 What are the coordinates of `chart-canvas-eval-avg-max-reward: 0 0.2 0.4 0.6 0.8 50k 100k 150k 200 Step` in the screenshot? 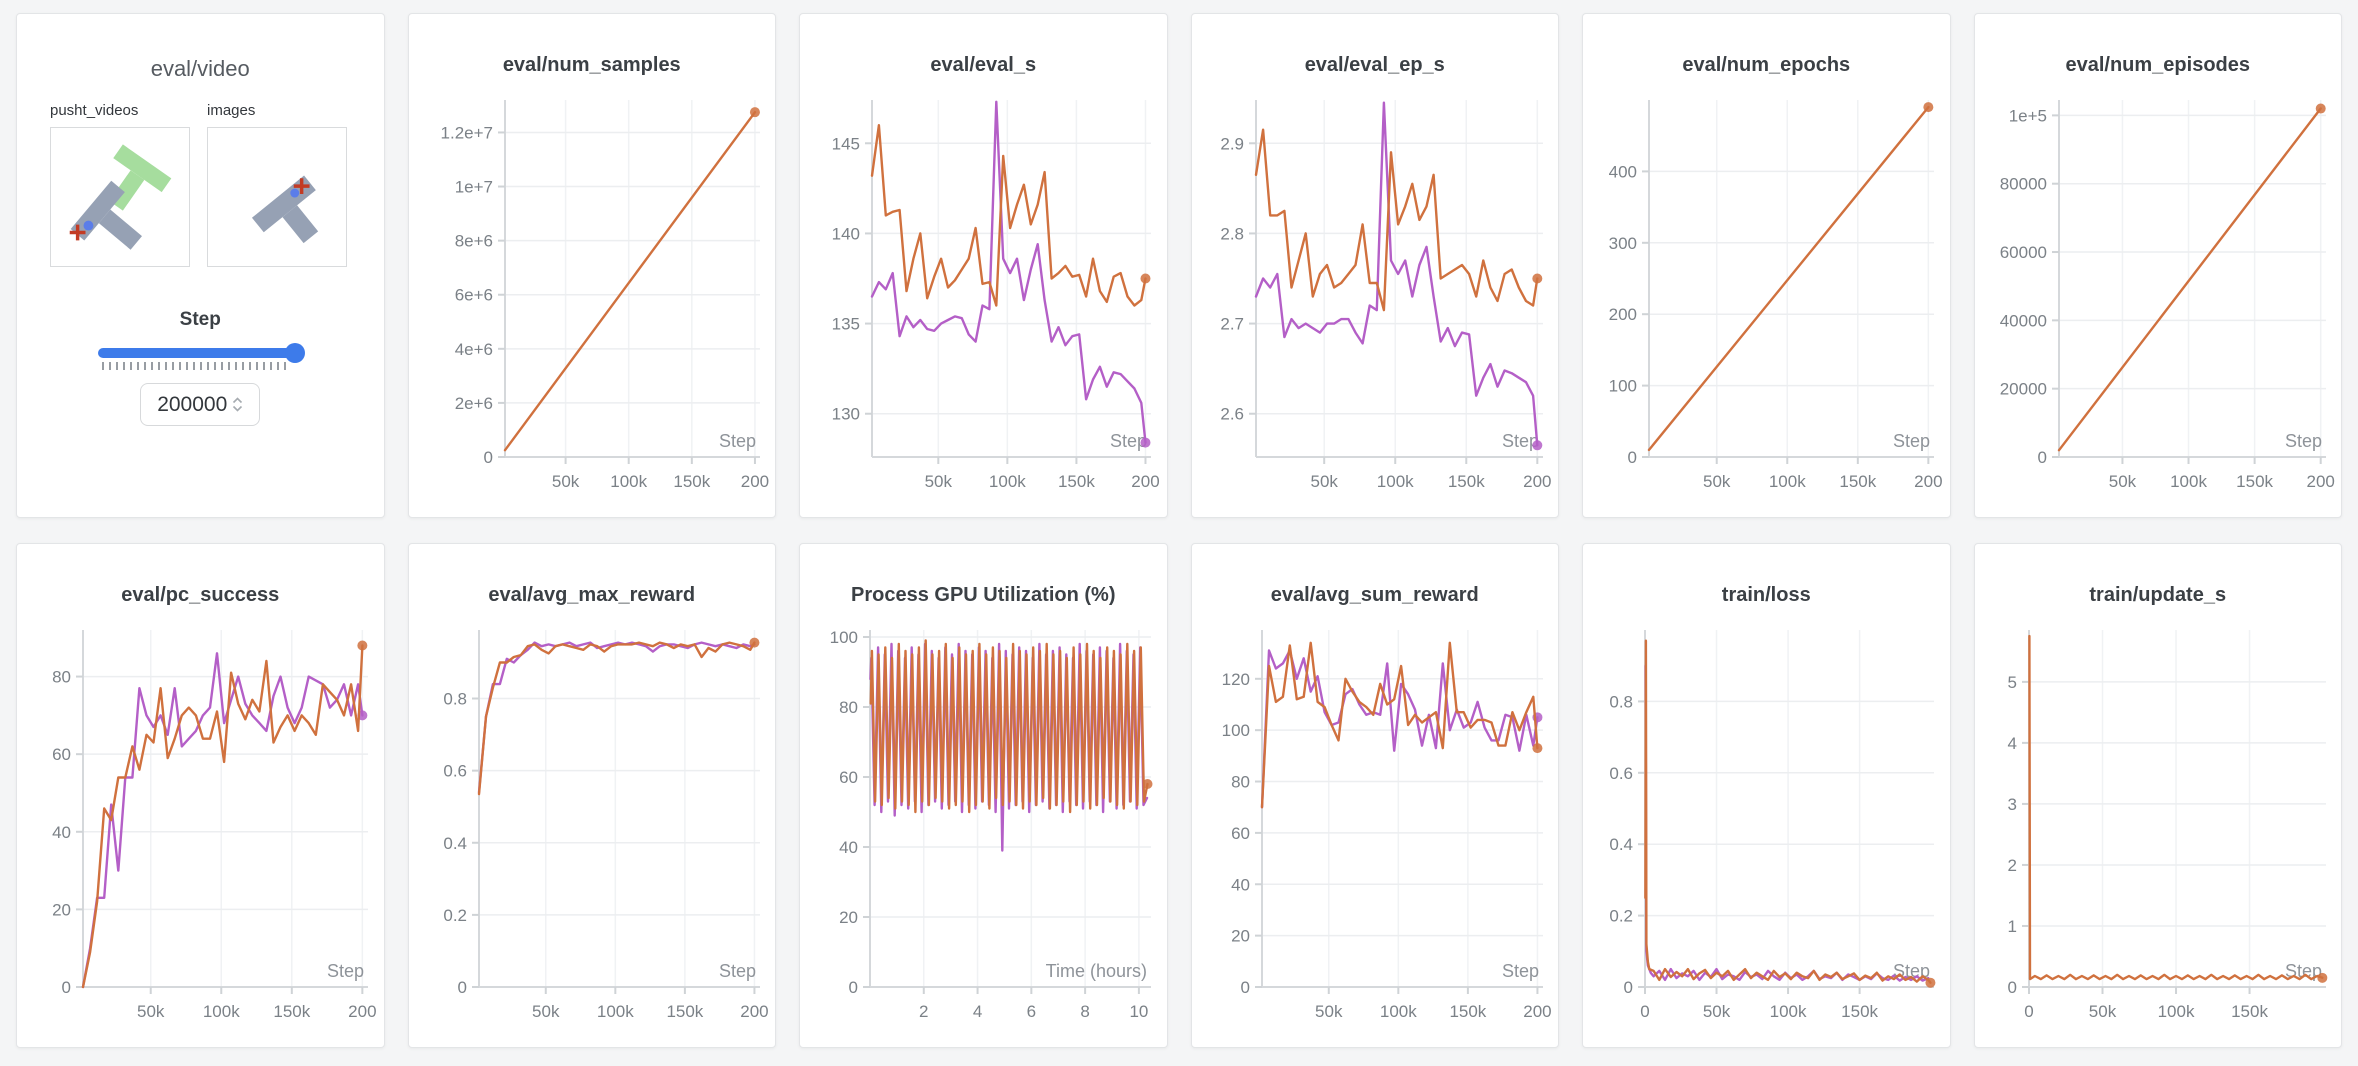 It's located at (592, 833).